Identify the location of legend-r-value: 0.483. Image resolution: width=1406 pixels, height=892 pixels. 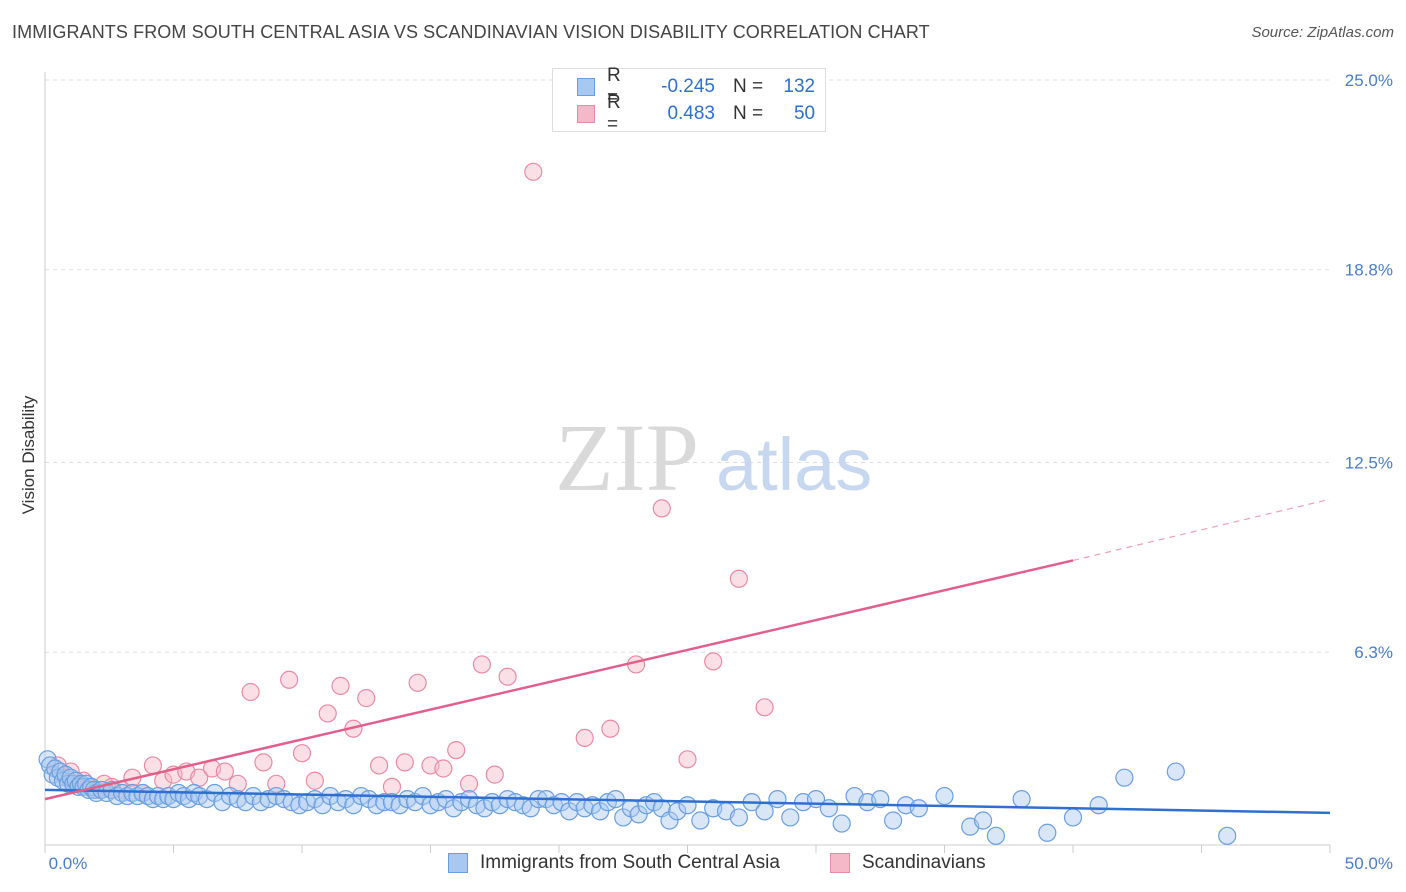
(691, 113).